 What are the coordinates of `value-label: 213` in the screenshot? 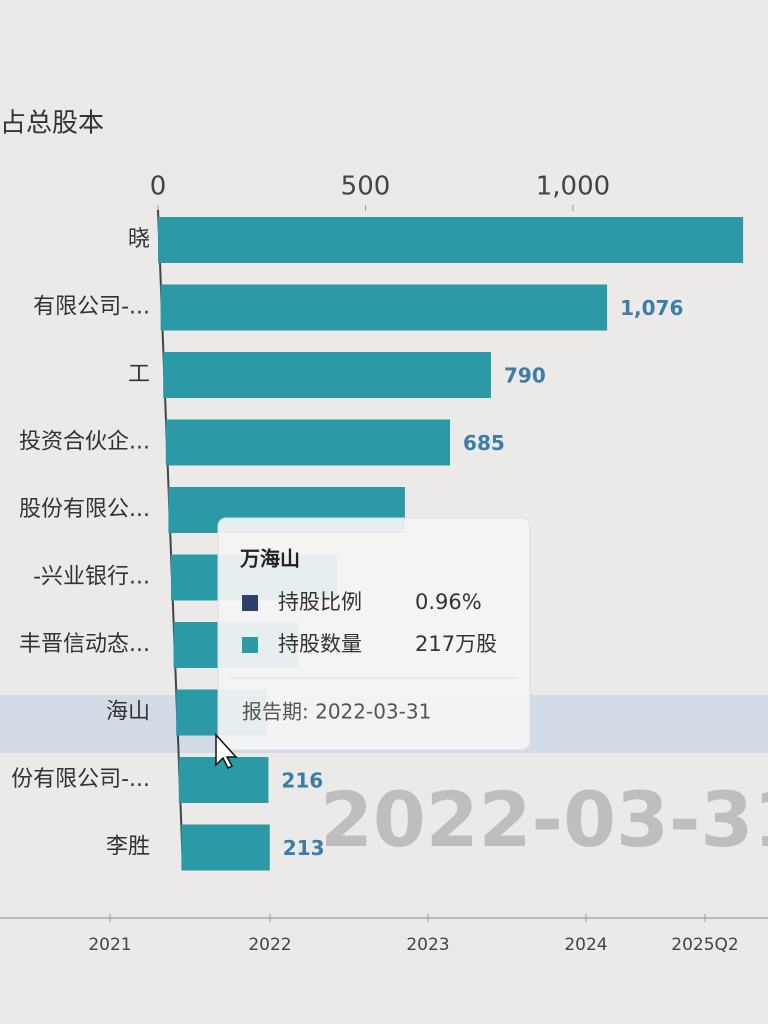 It's located at (304, 848).